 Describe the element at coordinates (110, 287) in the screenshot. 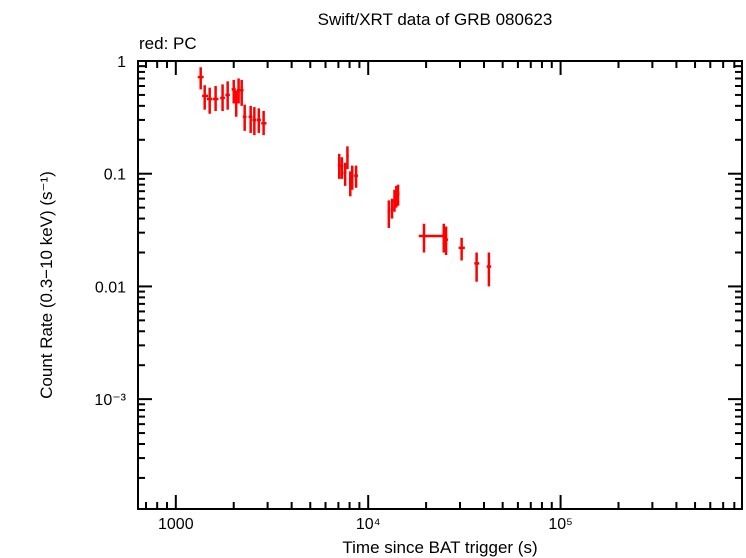

I see `y-tick-label: 0.01` at that location.